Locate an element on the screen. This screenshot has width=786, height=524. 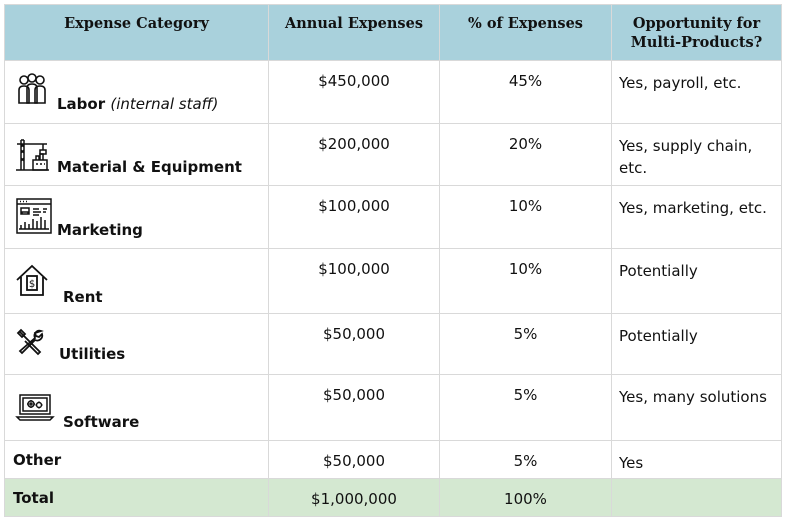
house-dollar-icon: $ is located at coordinates (32, 281).